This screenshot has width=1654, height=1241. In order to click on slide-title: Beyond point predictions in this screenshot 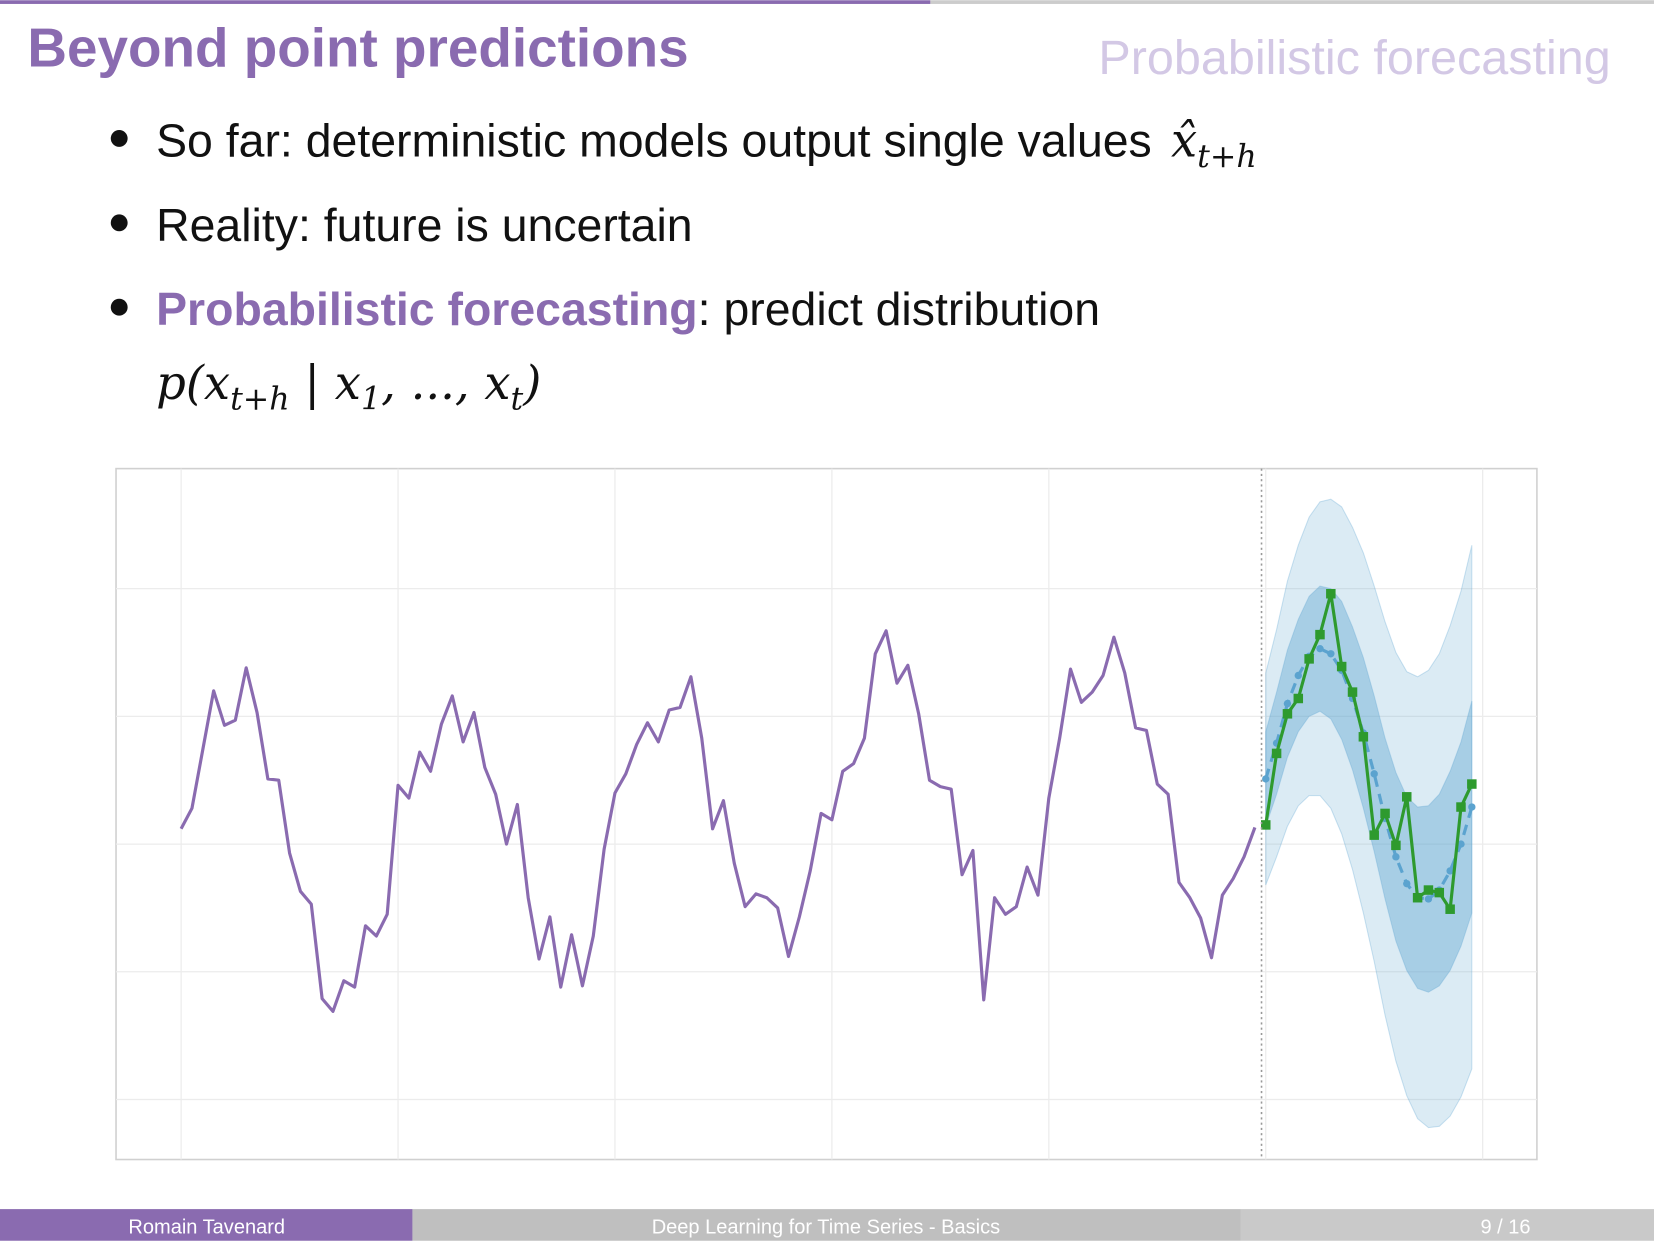, I will do `click(357, 48)`.